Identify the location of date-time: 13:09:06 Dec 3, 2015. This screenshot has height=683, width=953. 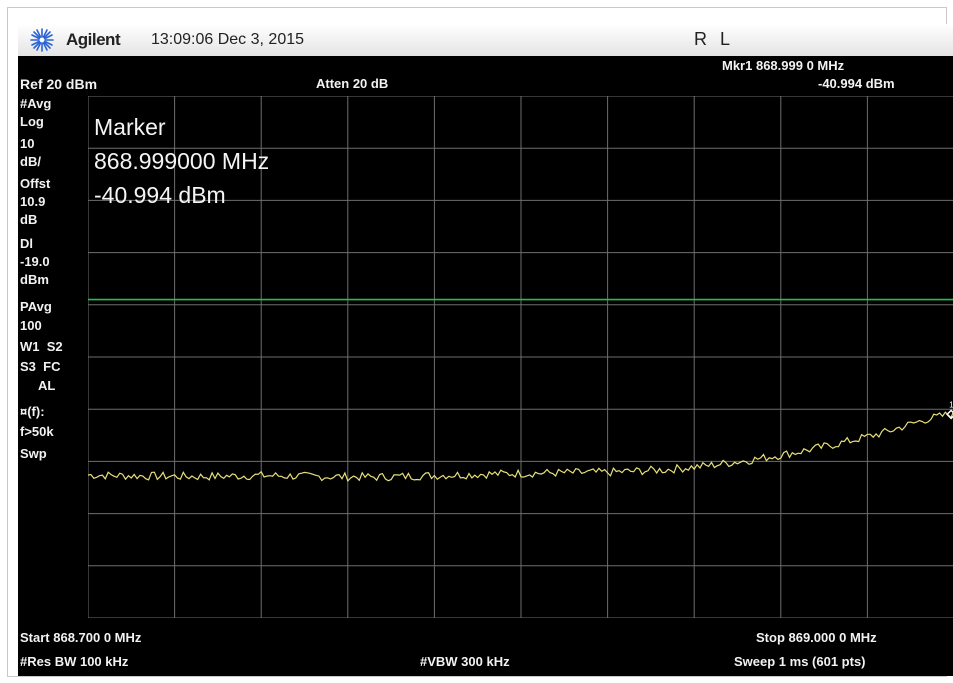
(228, 39).